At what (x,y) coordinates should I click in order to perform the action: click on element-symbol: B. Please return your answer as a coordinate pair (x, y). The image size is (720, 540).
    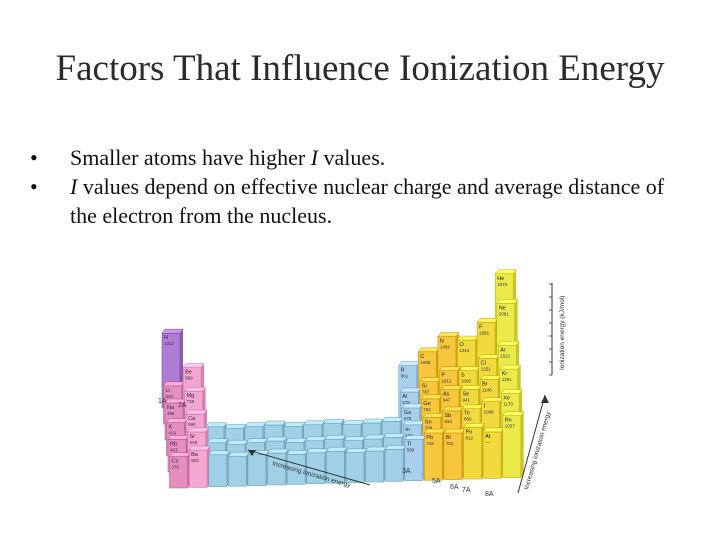
    Looking at the image, I should click on (403, 371).